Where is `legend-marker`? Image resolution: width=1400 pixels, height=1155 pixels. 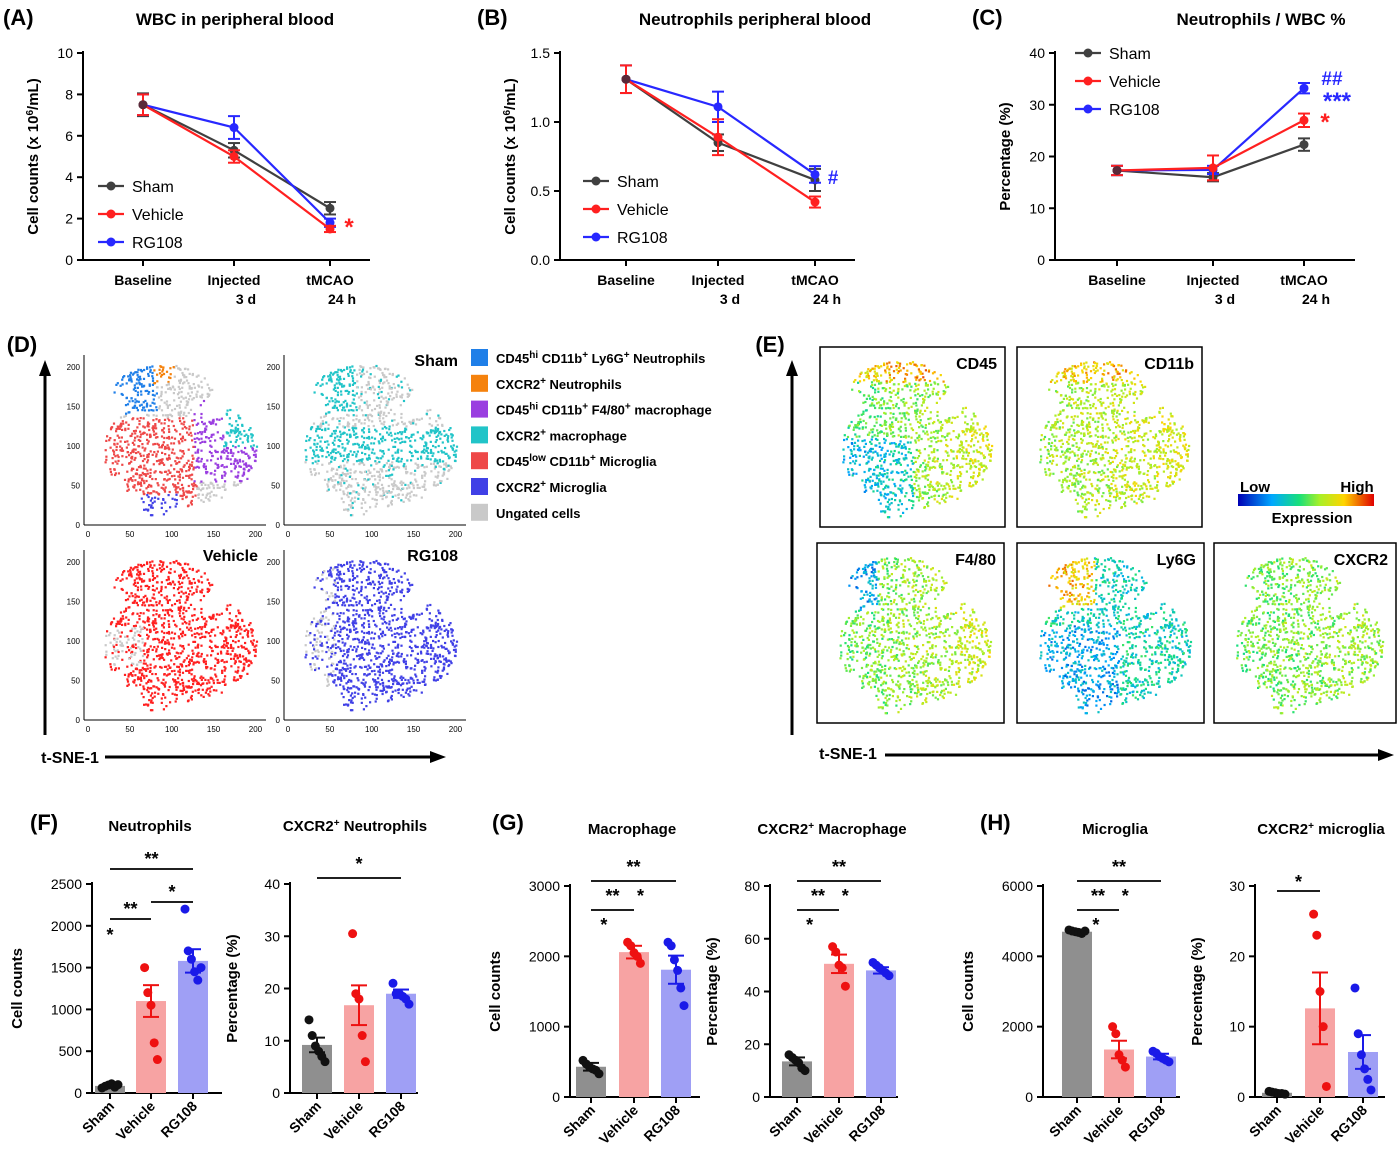
legend-marker is located at coordinates (1088, 109).